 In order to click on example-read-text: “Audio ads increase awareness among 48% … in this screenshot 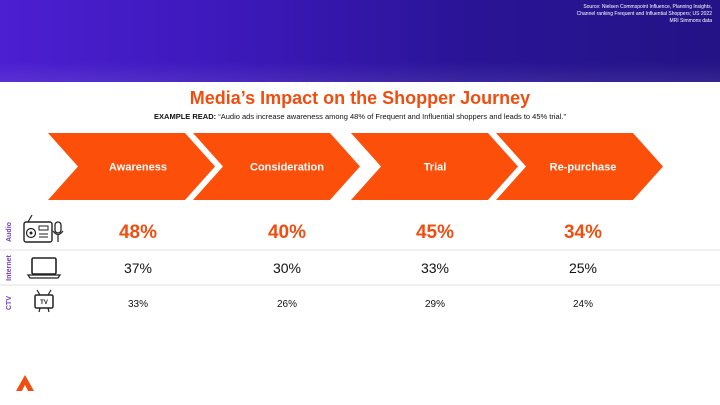, I will do `click(392, 116)`.